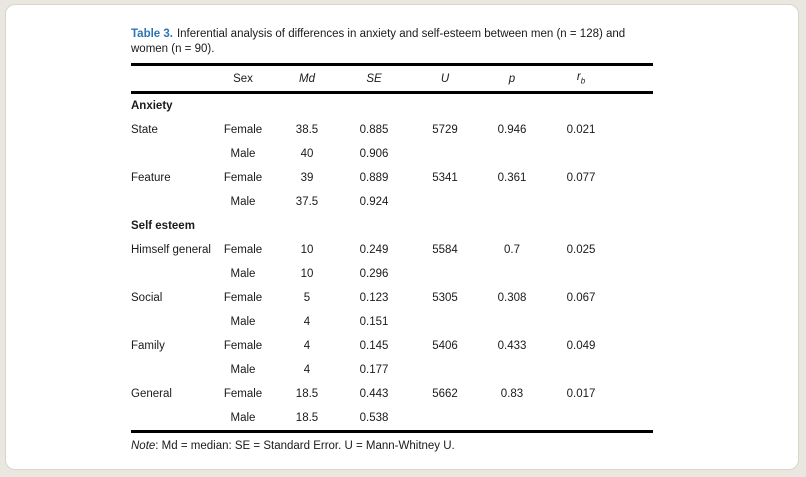 Image resolution: width=806 pixels, height=477 pixels. I want to click on cell-md: 39, so click(307, 178).